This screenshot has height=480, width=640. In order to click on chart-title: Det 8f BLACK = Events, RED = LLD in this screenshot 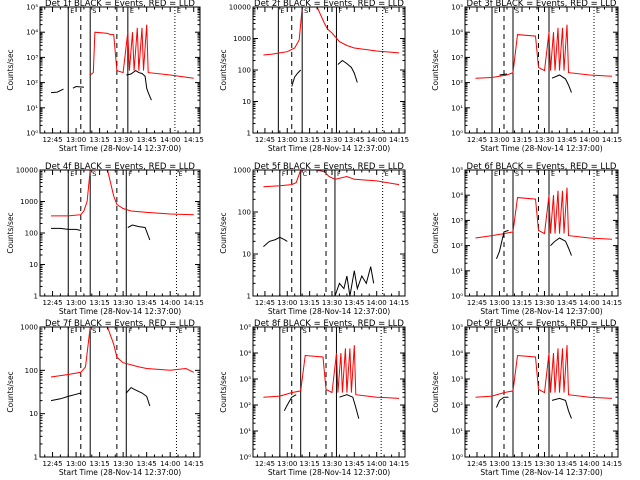, I will do `click(329, 324)`.